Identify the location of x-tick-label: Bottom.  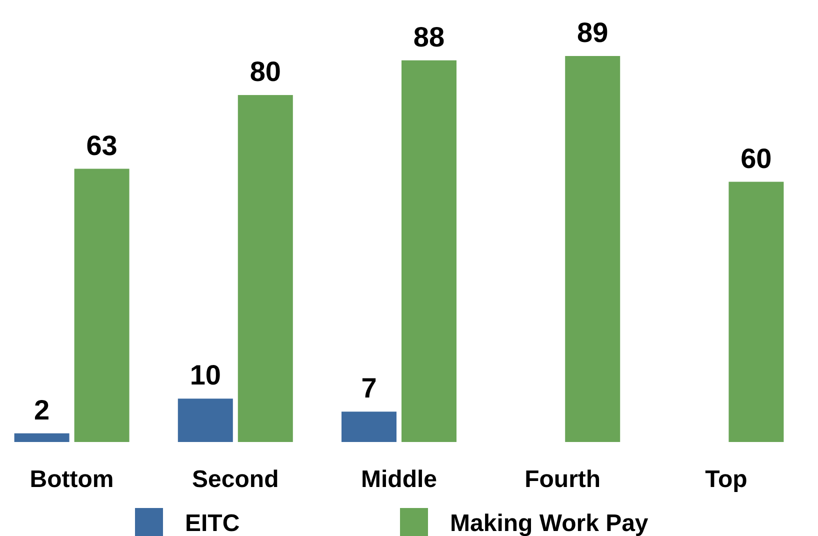
(72, 479).